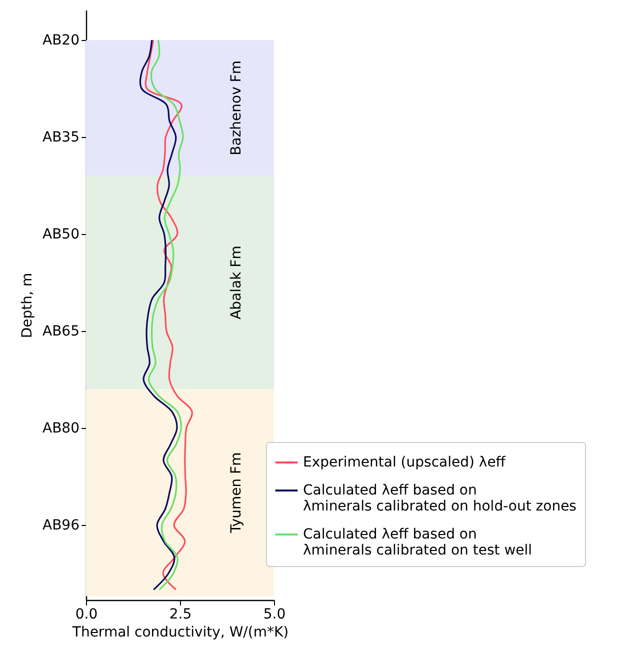 The width and height of the screenshot is (619, 671). Describe the element at coordinates (404, 462) in the screenshot. I see `legend-label: Experimental (upscaled) λeff` at that location.